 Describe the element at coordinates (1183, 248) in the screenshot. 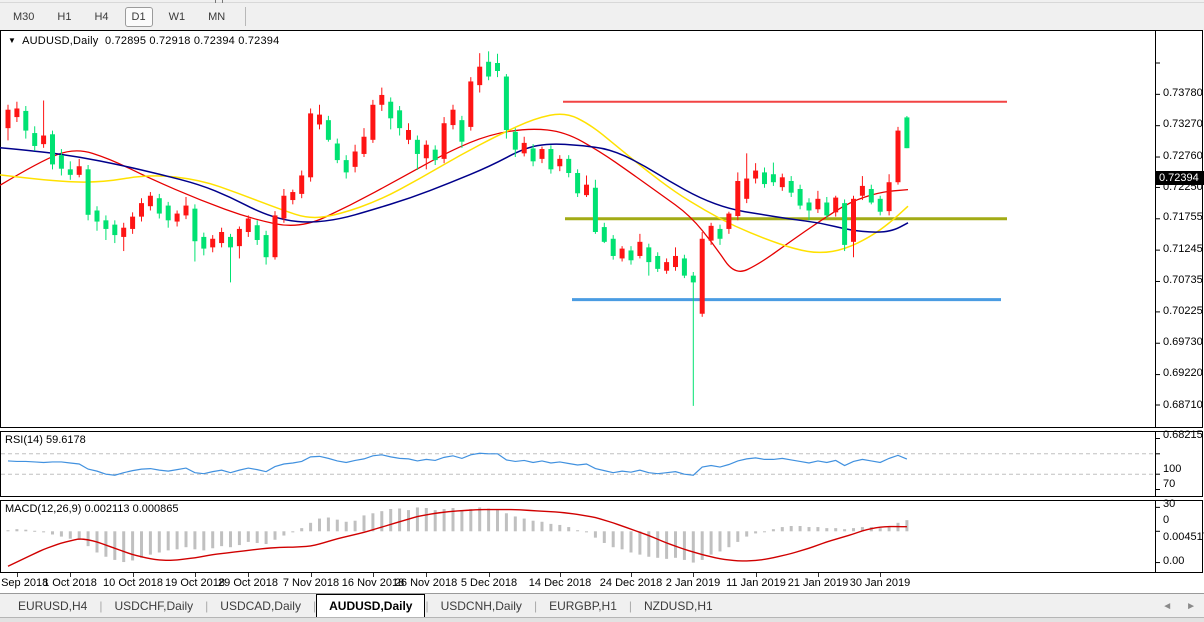

I see `price-axis-label: 0.71245` at that location.